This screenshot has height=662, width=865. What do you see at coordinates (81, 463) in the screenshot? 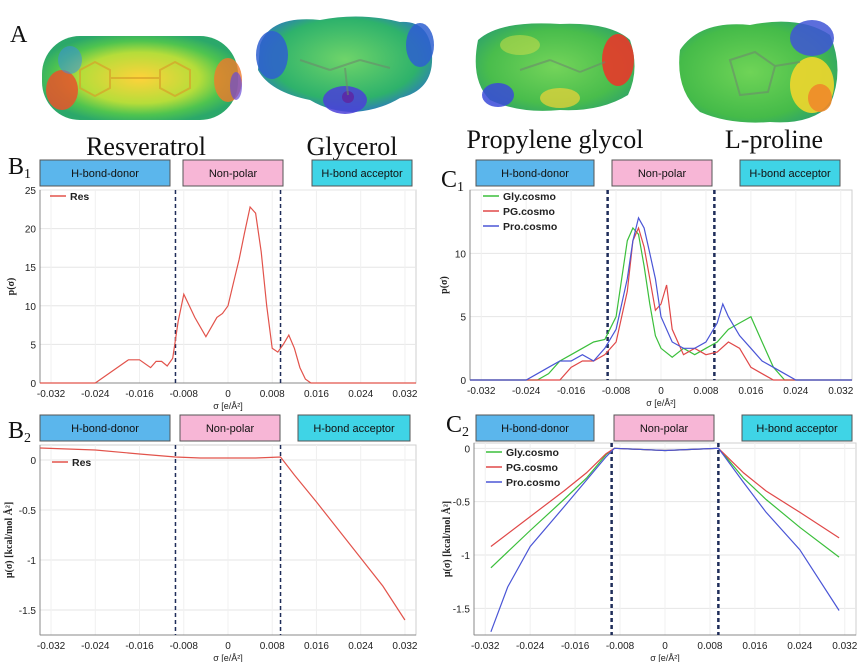
I see `legend-label-res: Res` at bounding box center [81, 463].